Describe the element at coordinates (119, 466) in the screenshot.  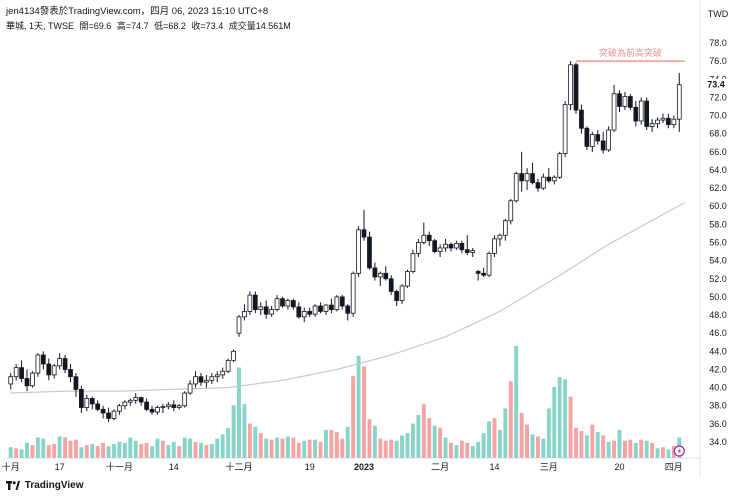
I see `time-tick-label: 十一月` at that location.